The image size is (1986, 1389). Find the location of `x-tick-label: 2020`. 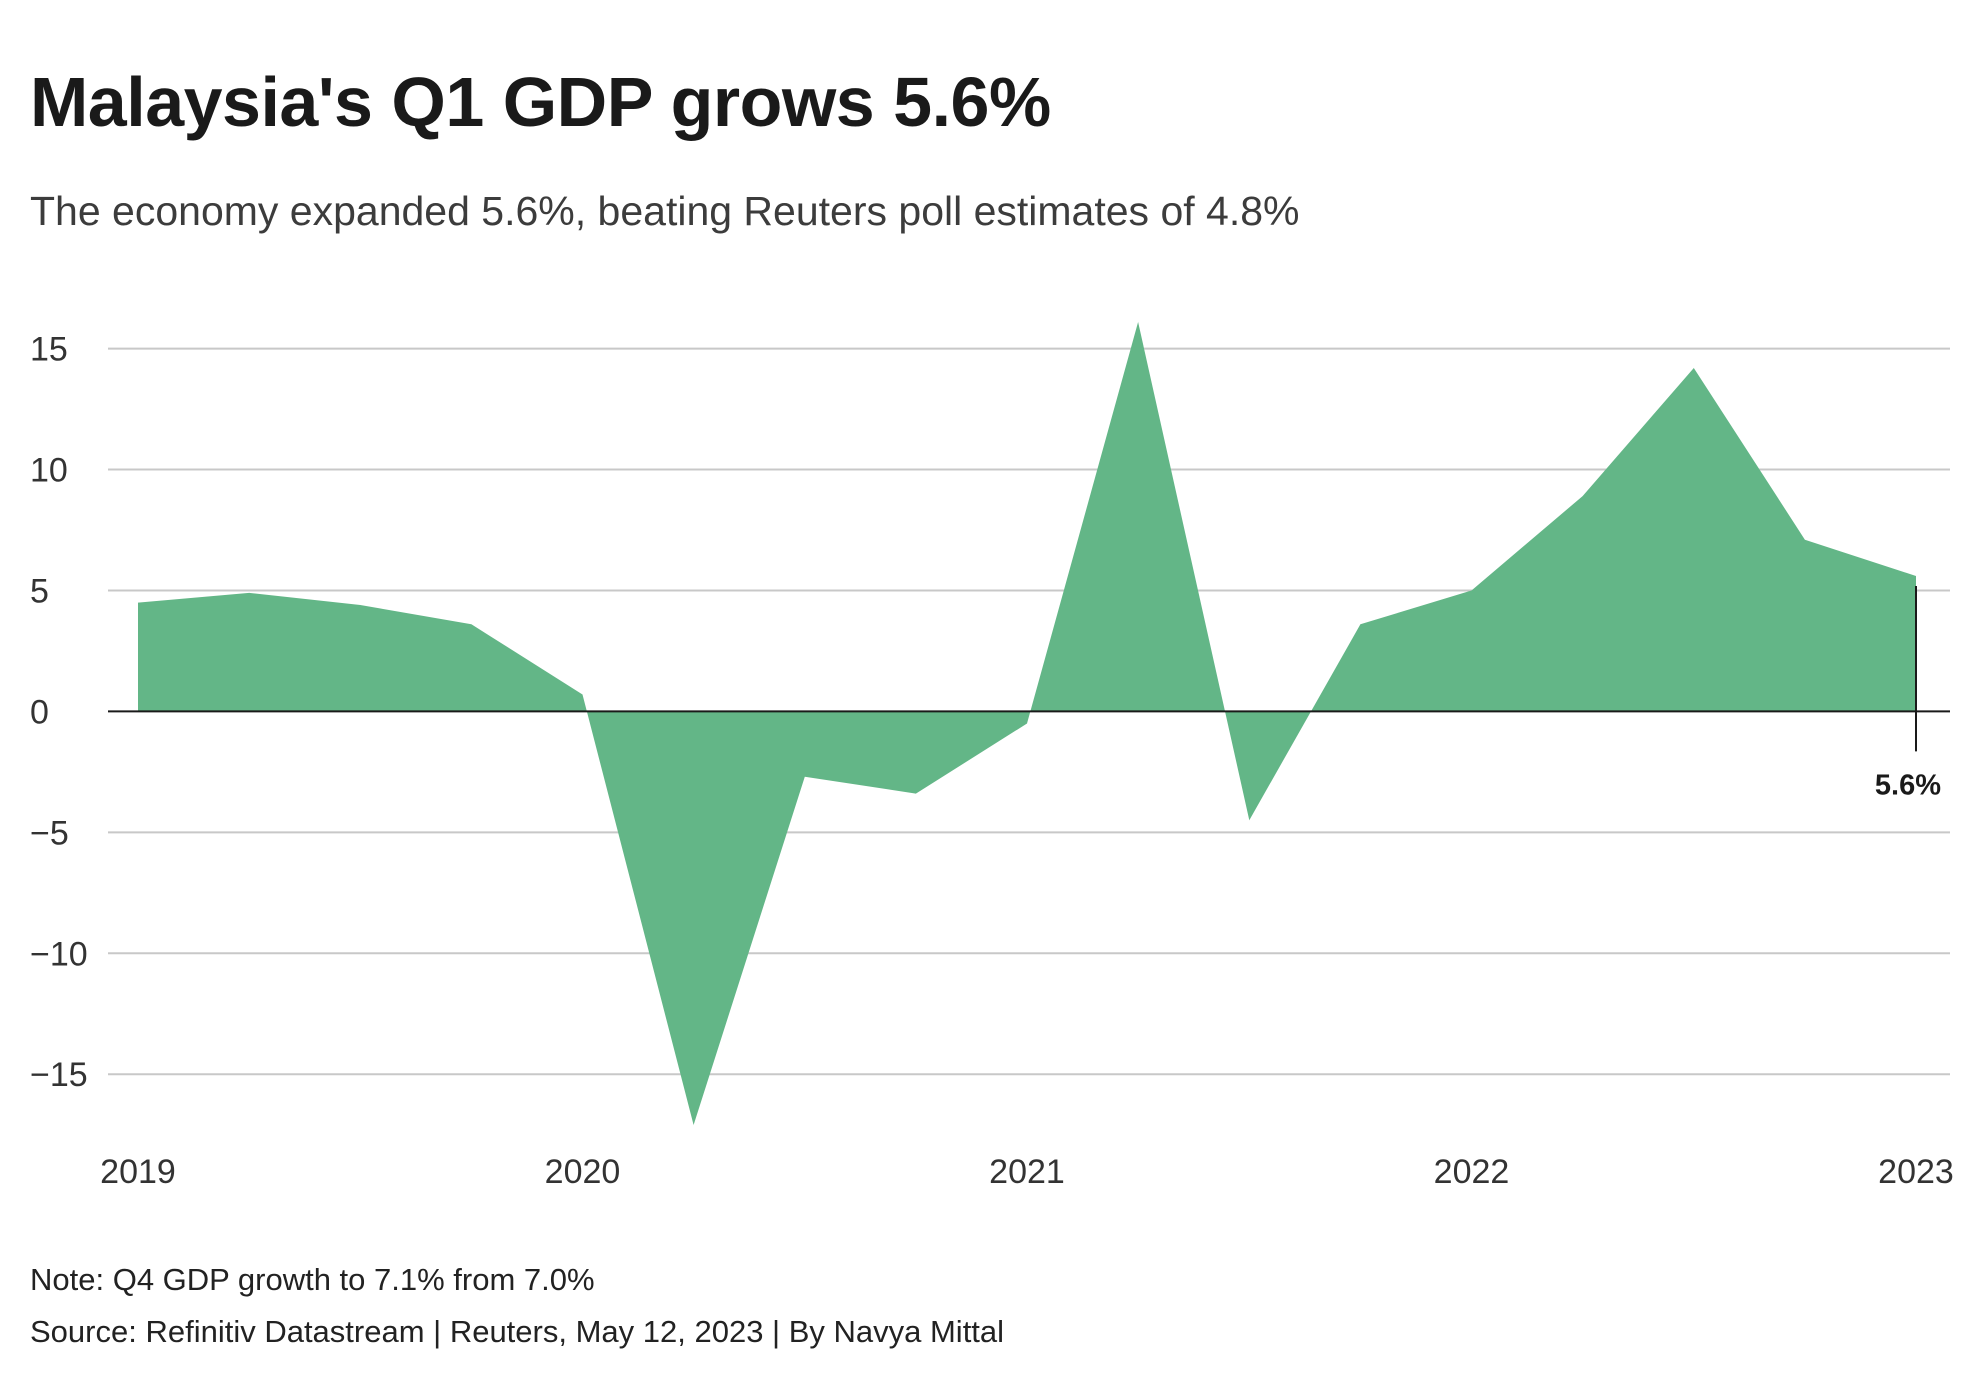

x-tick-label: 2020 is located at coordinates (583, 1172).